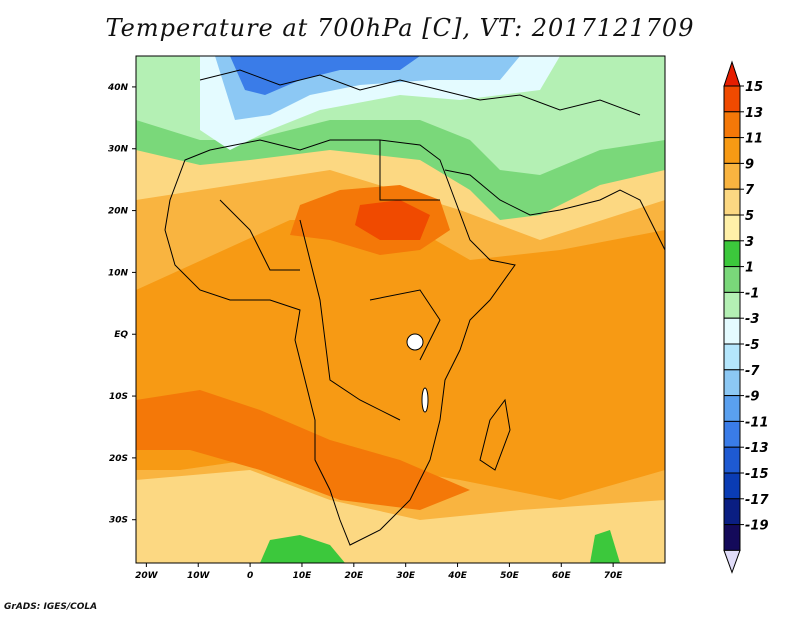  What do you see at coordinates (417, 373) in the screenshot?
I see `lakes` at bounding box center [417, 373].